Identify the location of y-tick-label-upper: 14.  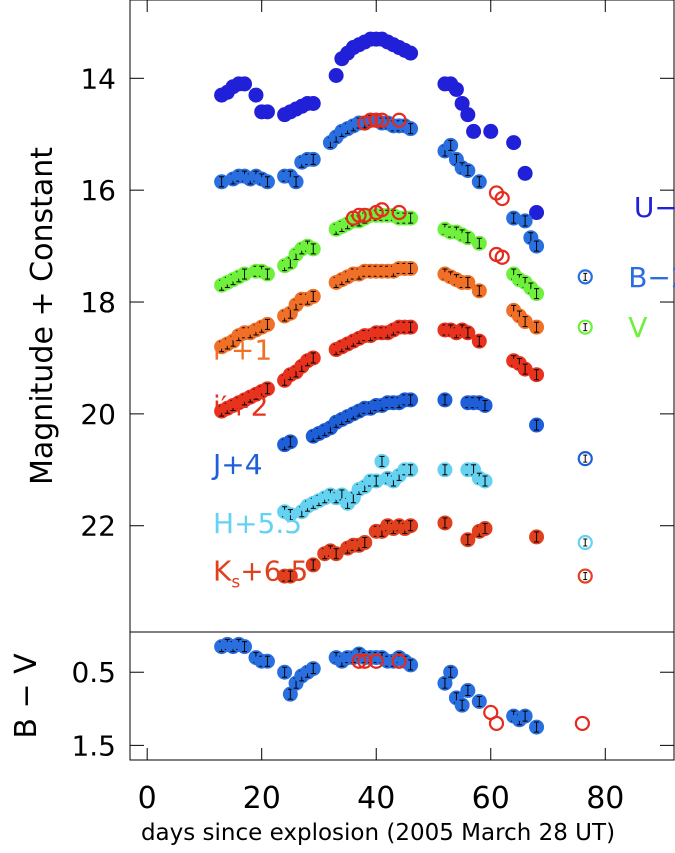
(98, 78).